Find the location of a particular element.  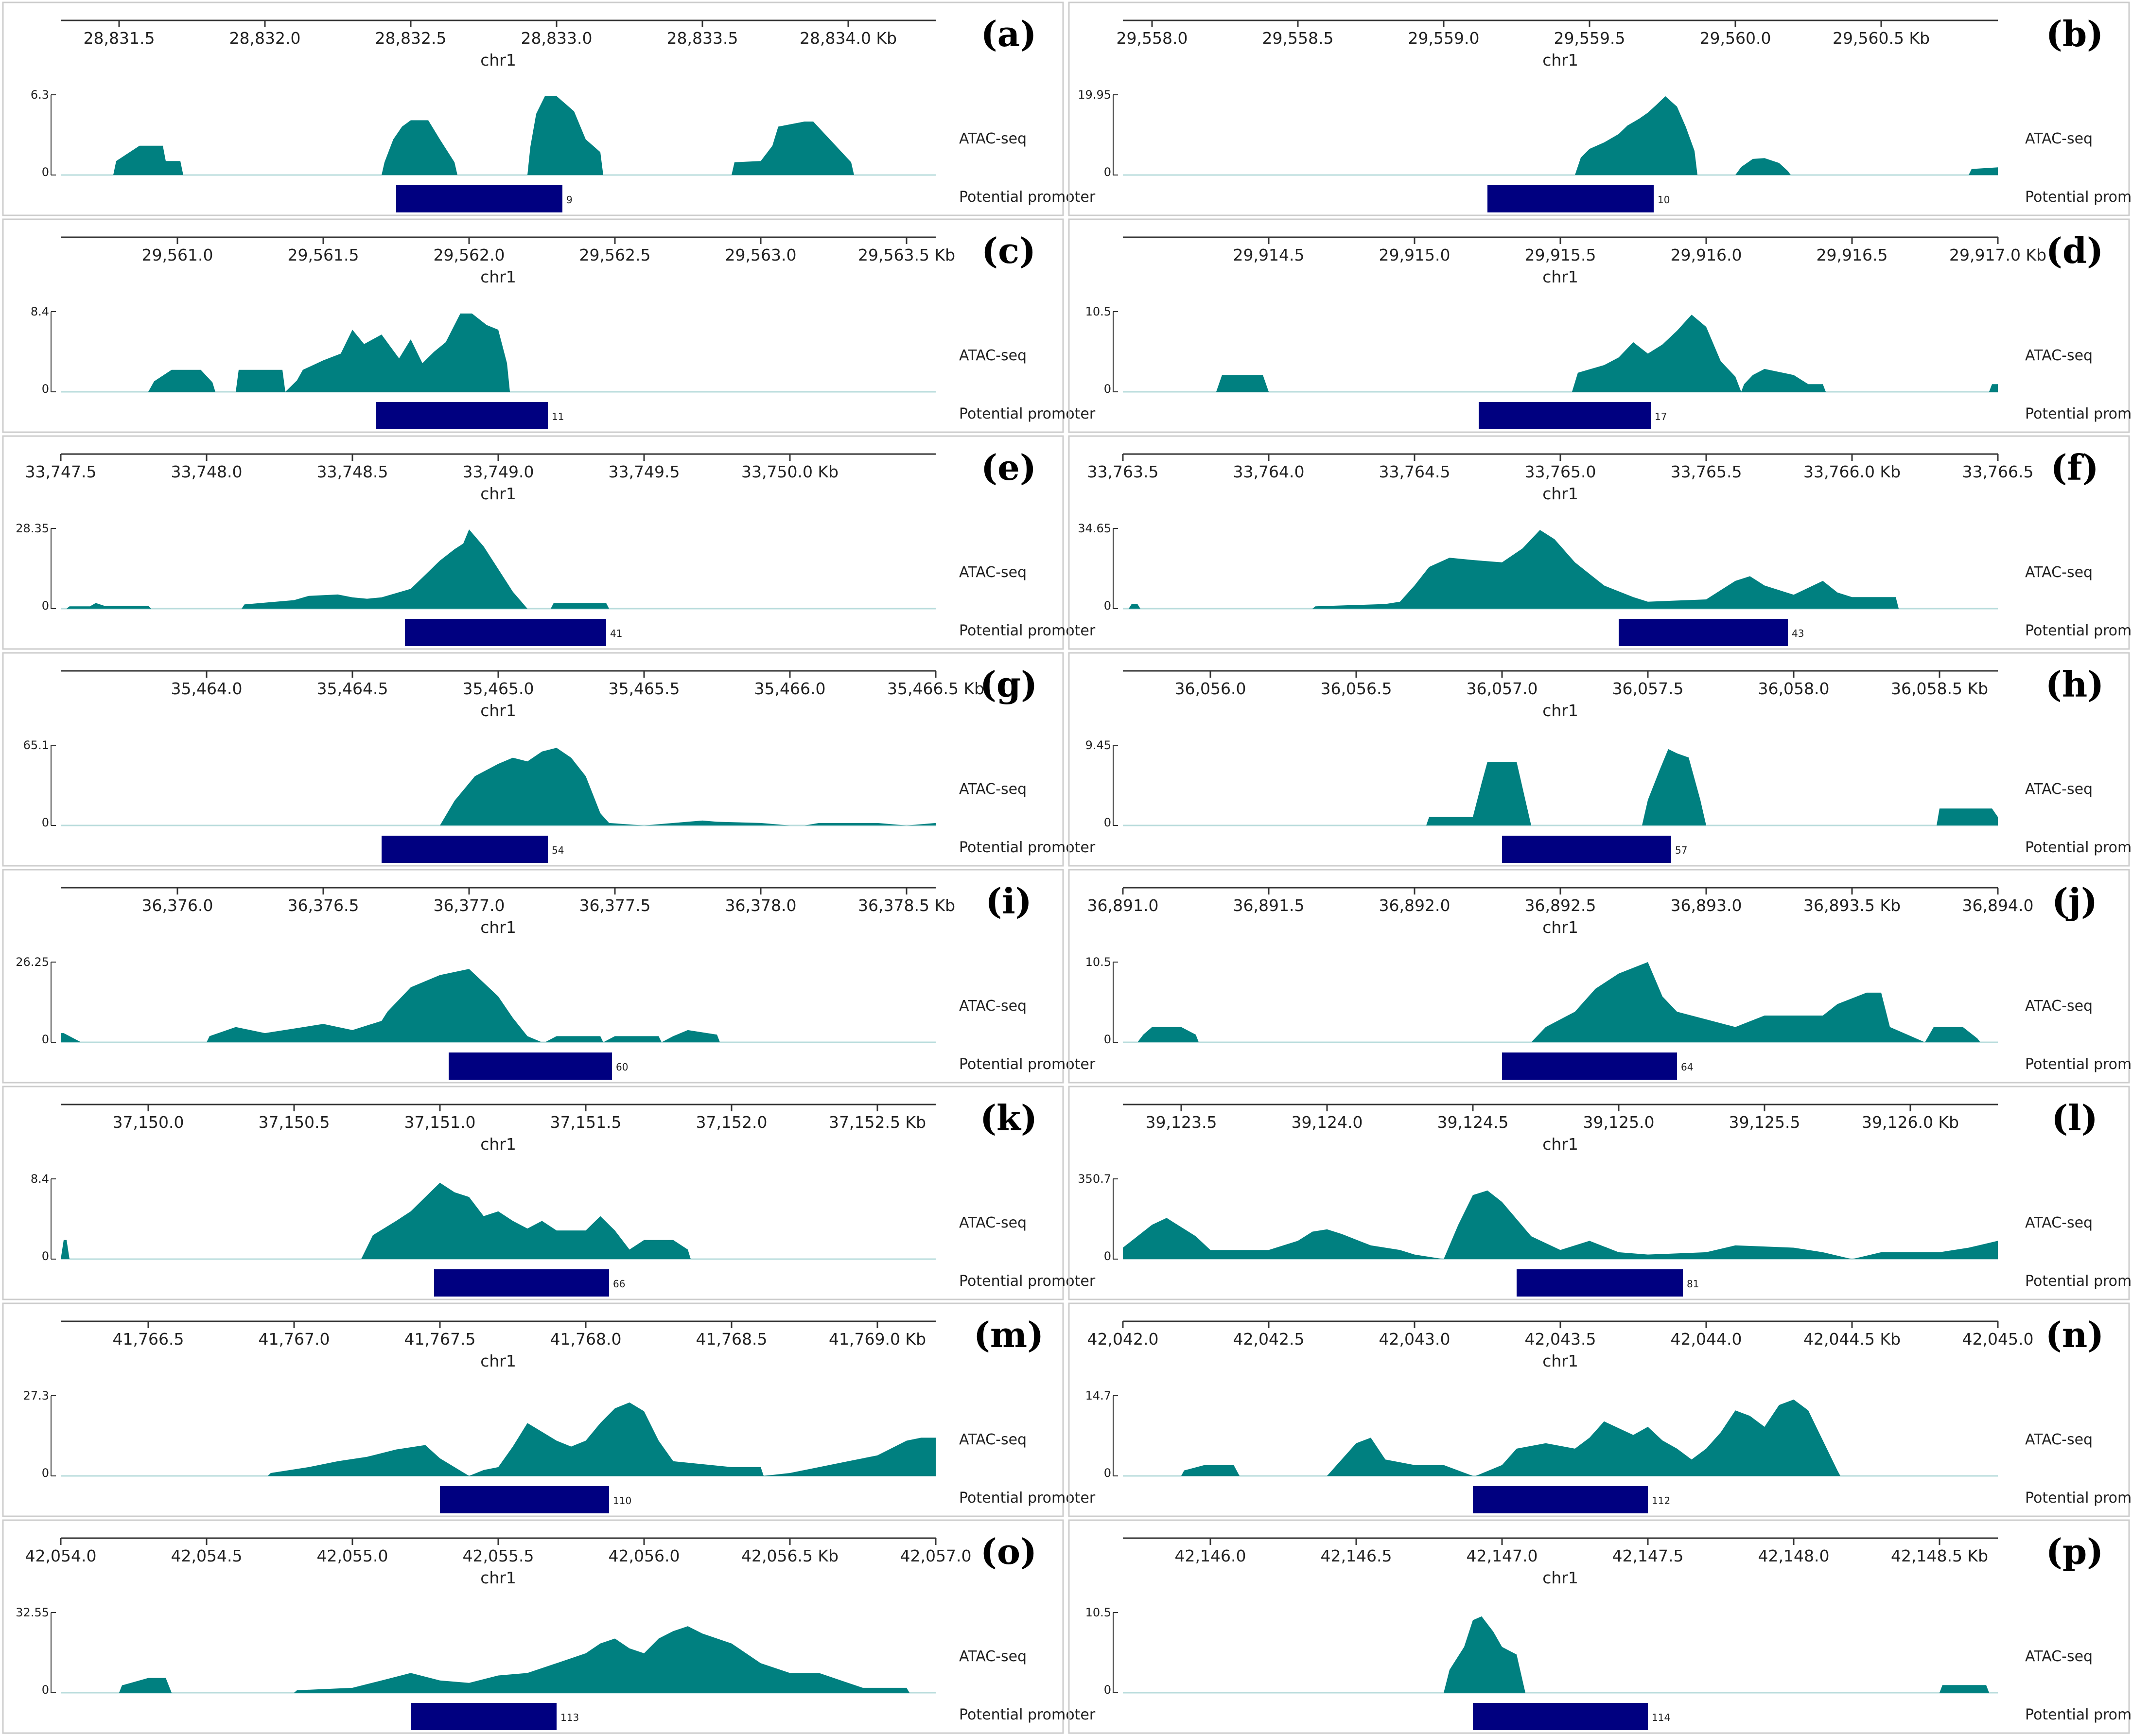

panel-letter: (p) is located at coordinates (2074, 1552).